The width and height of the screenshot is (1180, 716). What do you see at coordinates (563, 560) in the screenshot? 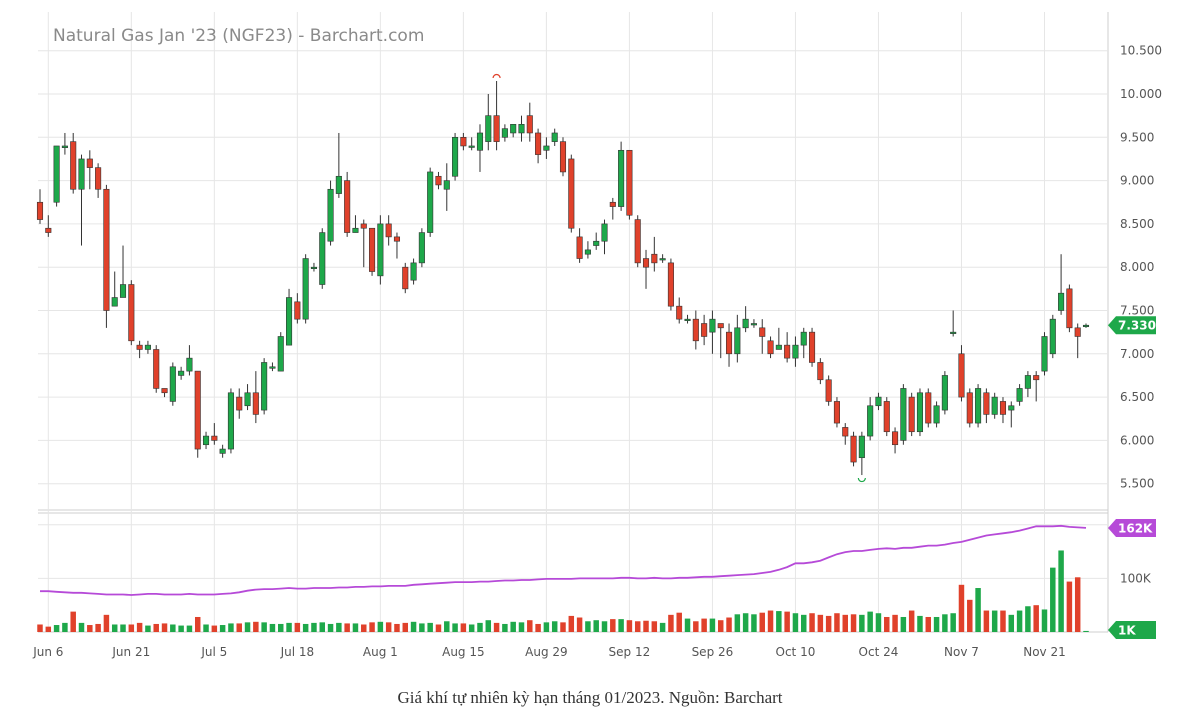
I see `volume-moving-average-line` at bounding box center [563, 560].